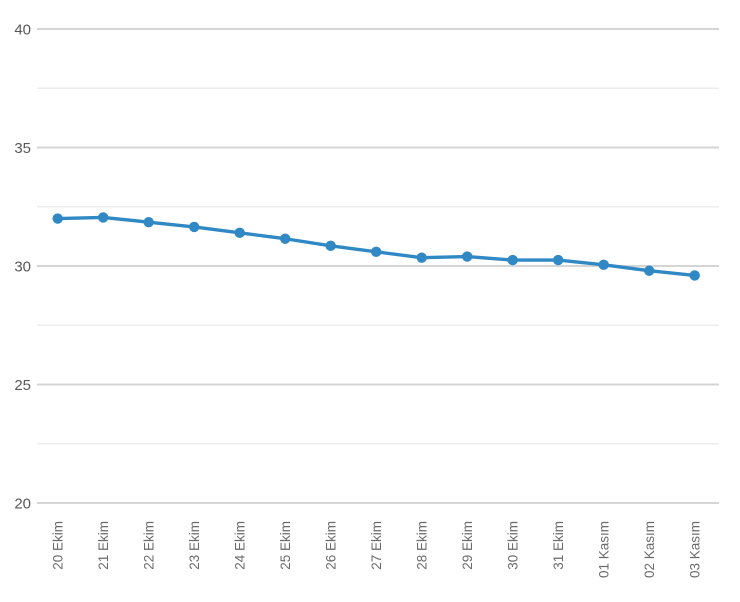 This screenshot has height=602, width=740. I want to click on y-axis-tick-label: 35, so click(22, 148).